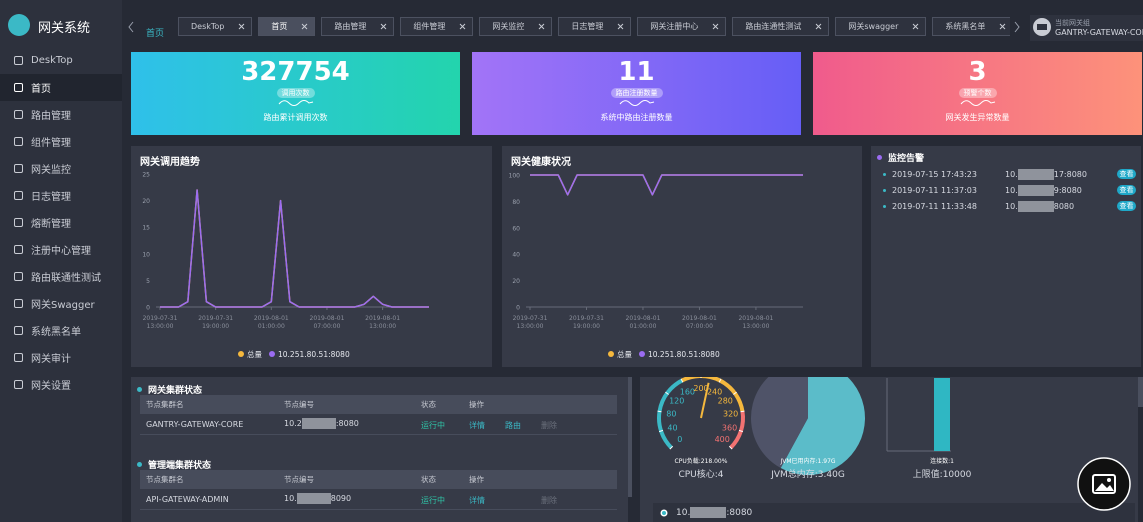 The image size is (1143, 522). I want to click on legend-dot, so click(611, 354).